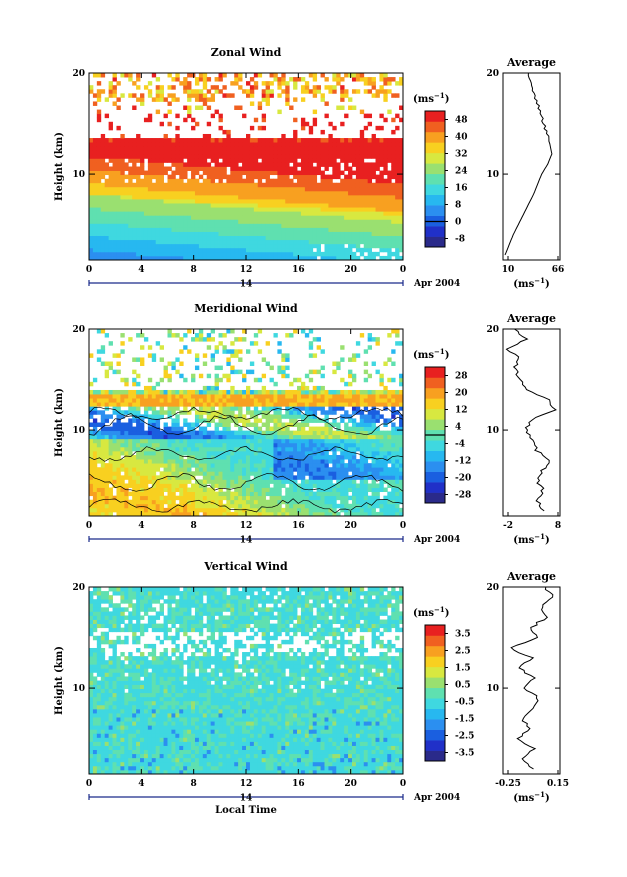  I want to click on y-tick-label: 10, so click(78, 175).